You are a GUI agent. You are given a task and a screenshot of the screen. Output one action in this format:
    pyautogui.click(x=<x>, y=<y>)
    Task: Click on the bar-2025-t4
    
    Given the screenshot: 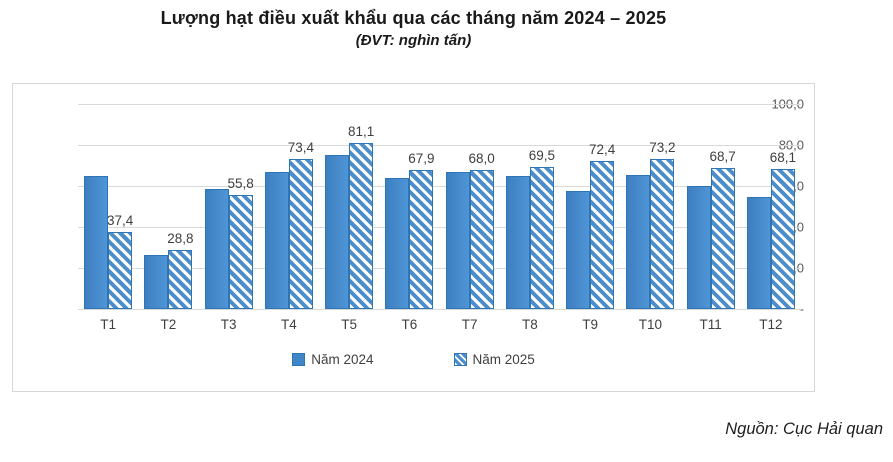 What is the action you would take?
    pyautogui.click(x=300, y=233)
    